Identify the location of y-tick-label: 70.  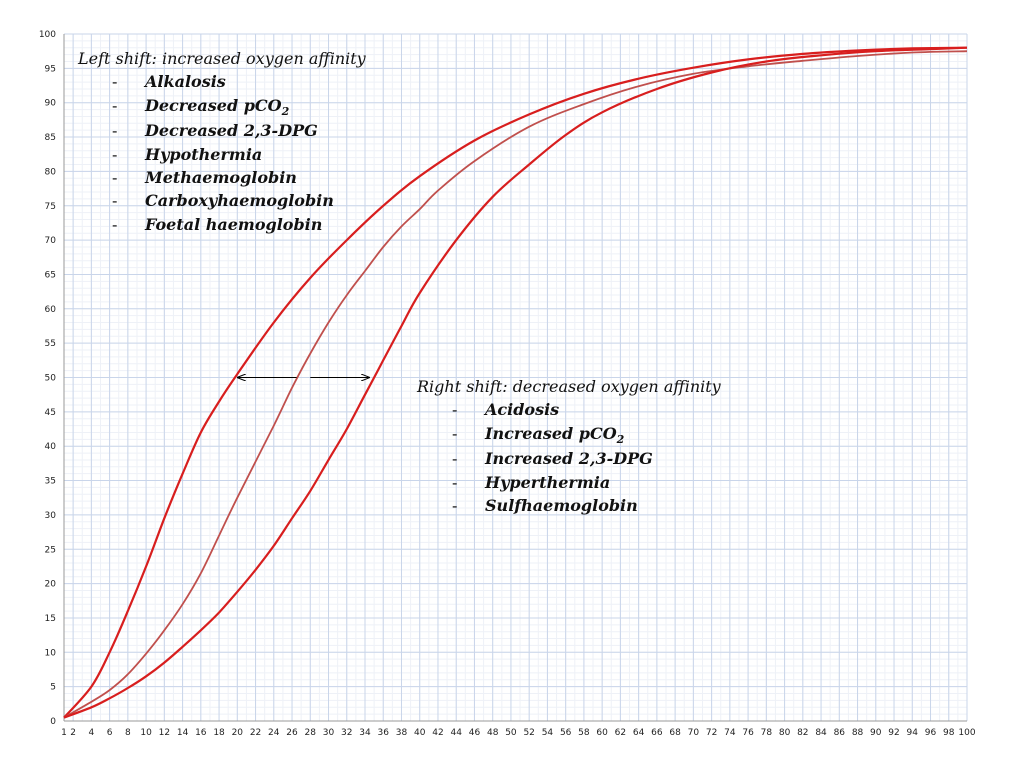
(51, 241).